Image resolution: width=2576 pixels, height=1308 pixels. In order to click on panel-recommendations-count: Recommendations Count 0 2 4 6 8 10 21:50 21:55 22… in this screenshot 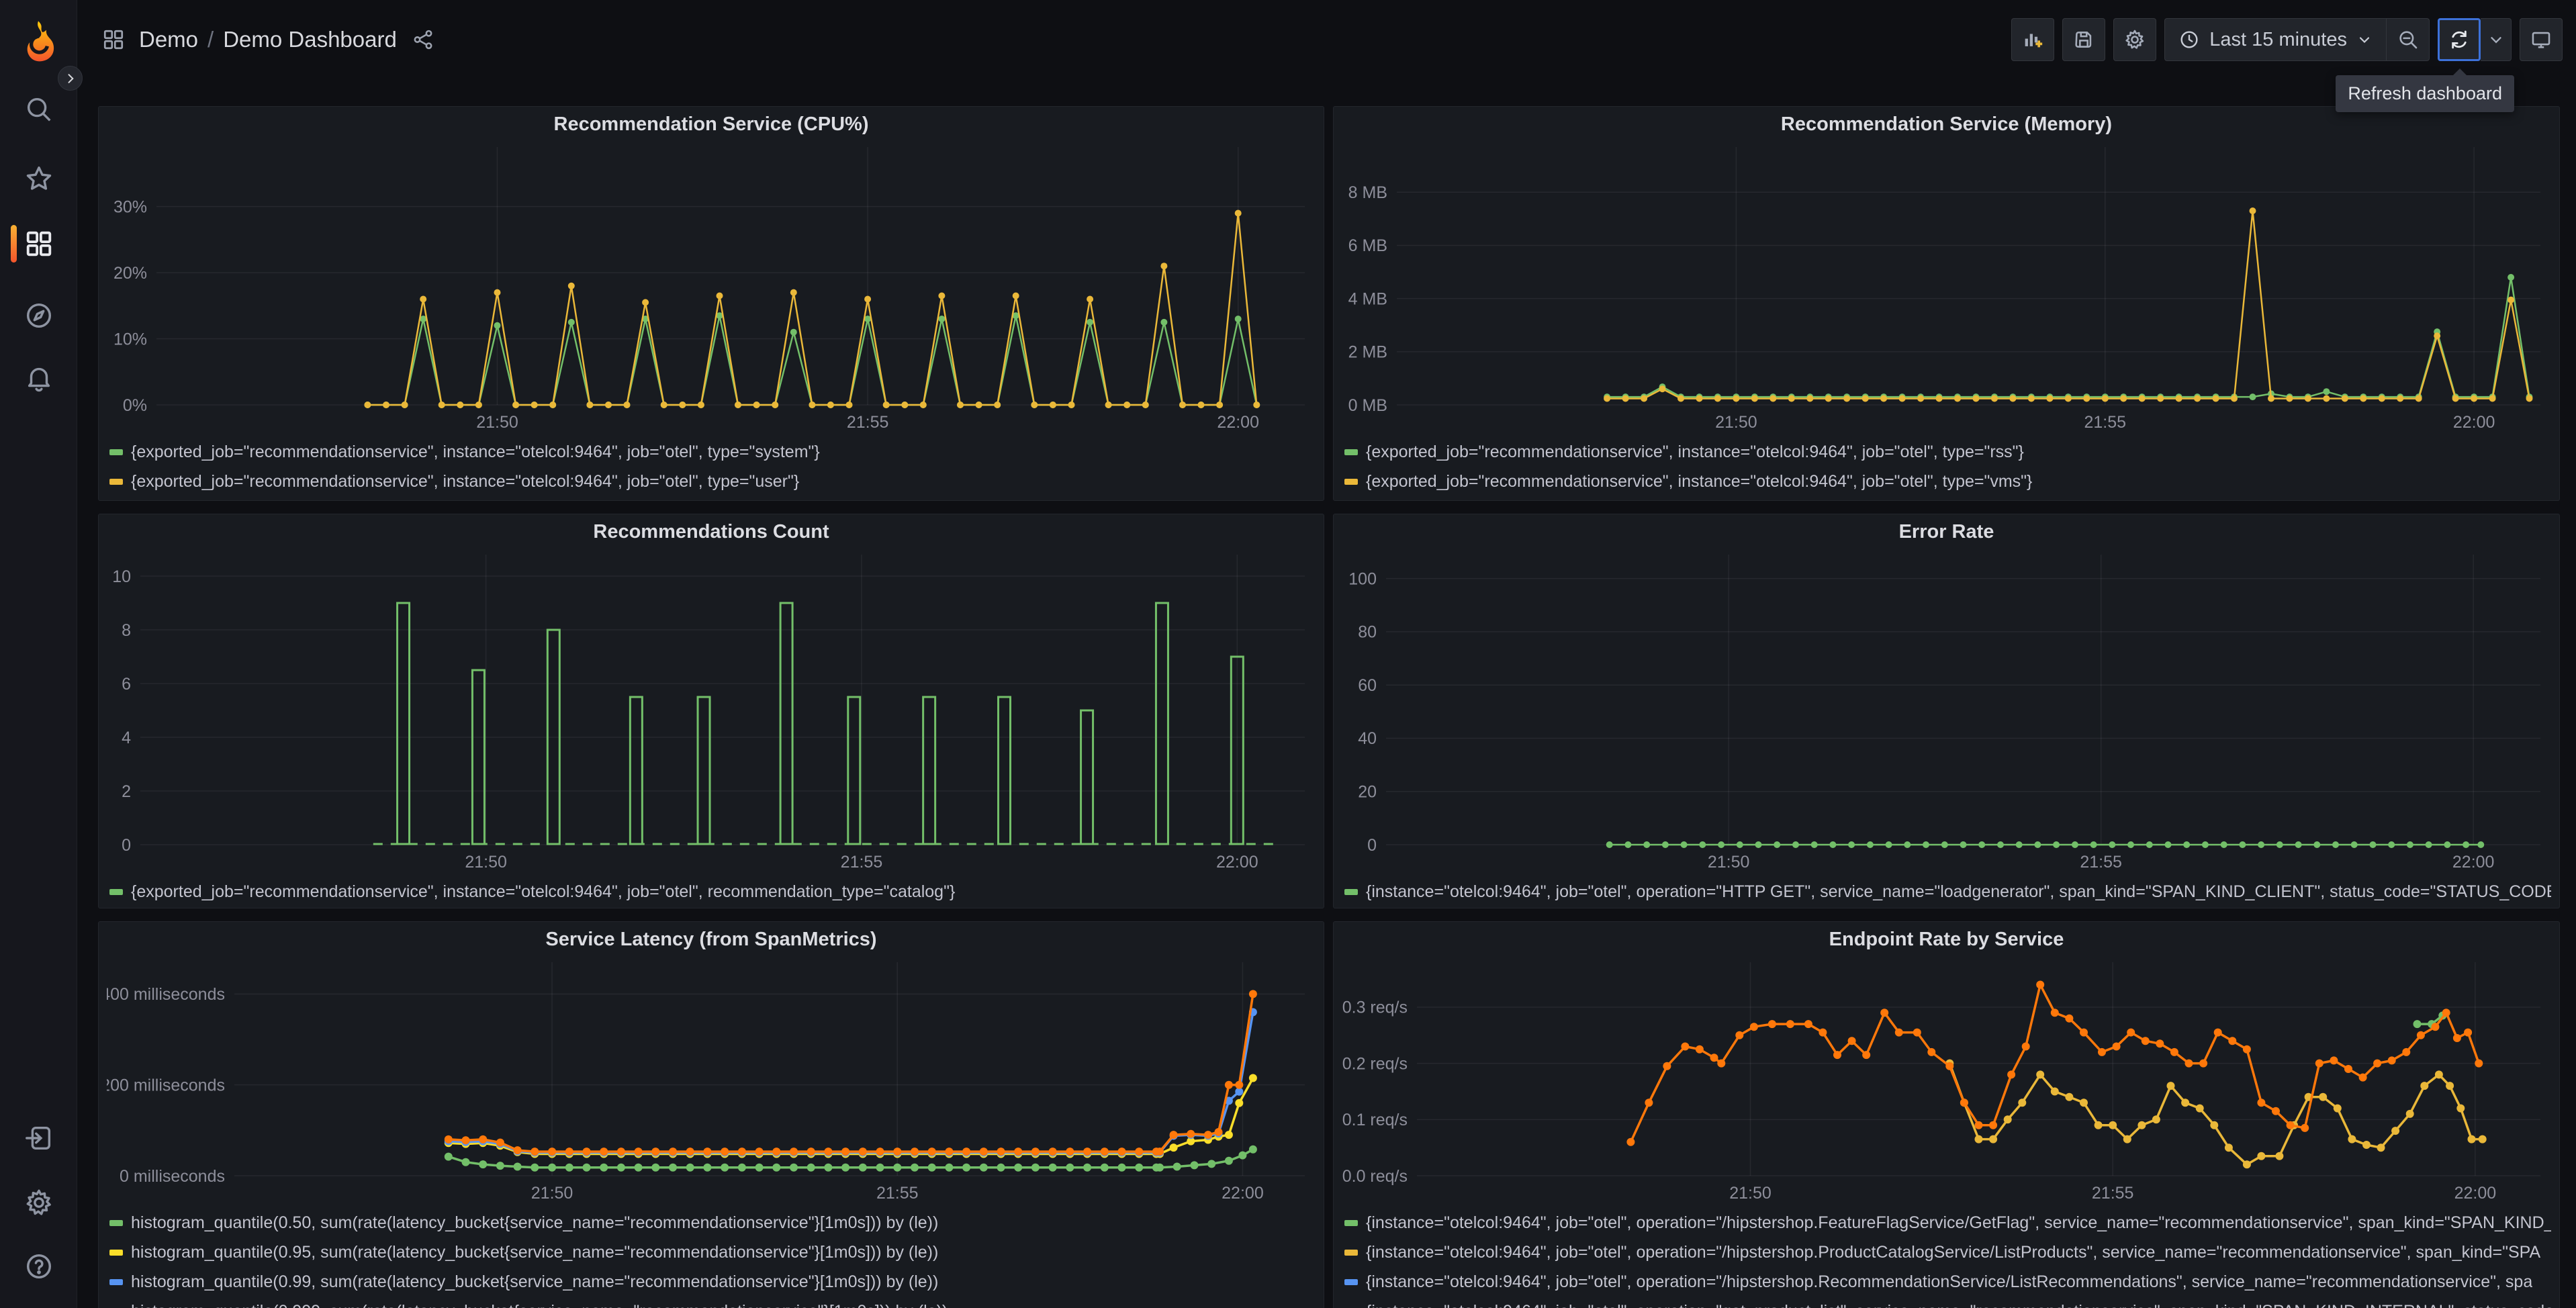, I will do `click(711, 711)`.